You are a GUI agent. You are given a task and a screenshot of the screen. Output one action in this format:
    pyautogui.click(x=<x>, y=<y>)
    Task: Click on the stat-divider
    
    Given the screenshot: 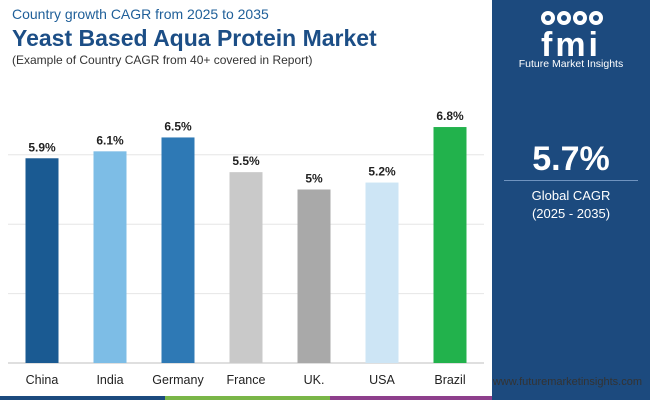 What is the action you would take?
    pyautogui.click(x=571, y=180)
    